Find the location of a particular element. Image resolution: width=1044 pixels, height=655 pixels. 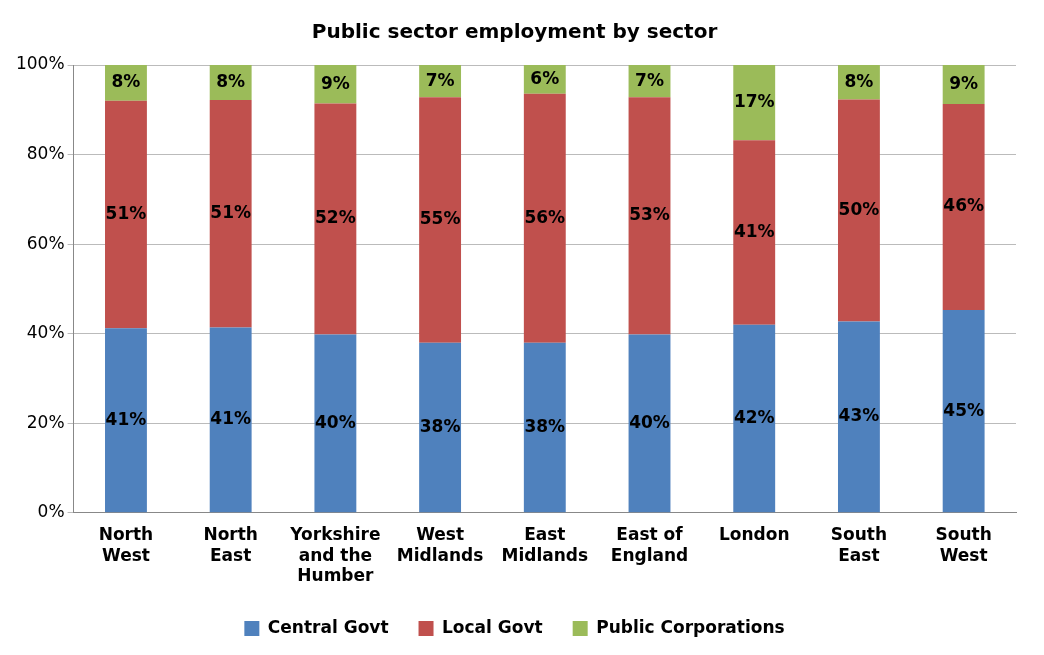

x-tick-label: South East is located at coordinates (859, 544).